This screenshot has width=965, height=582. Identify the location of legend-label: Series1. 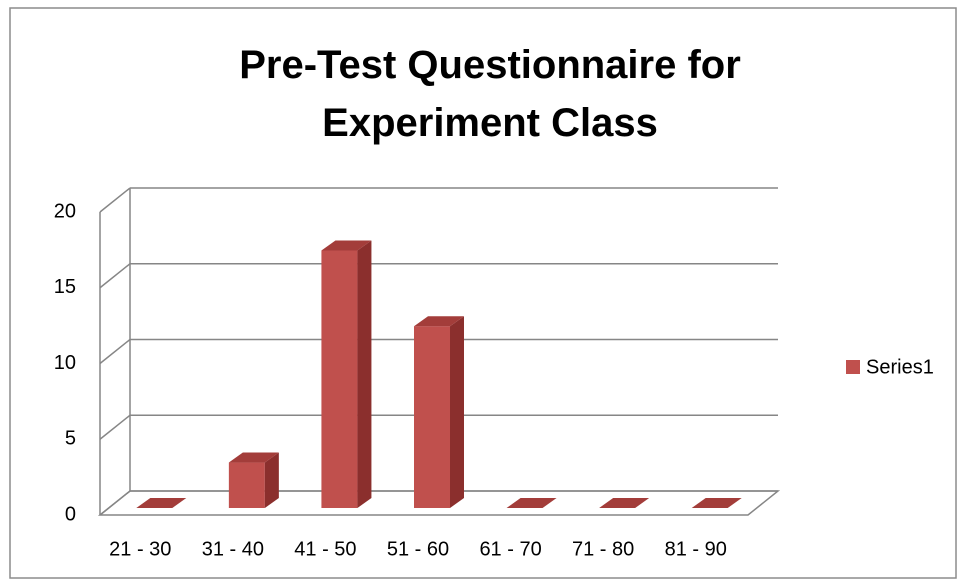
(900, 367).